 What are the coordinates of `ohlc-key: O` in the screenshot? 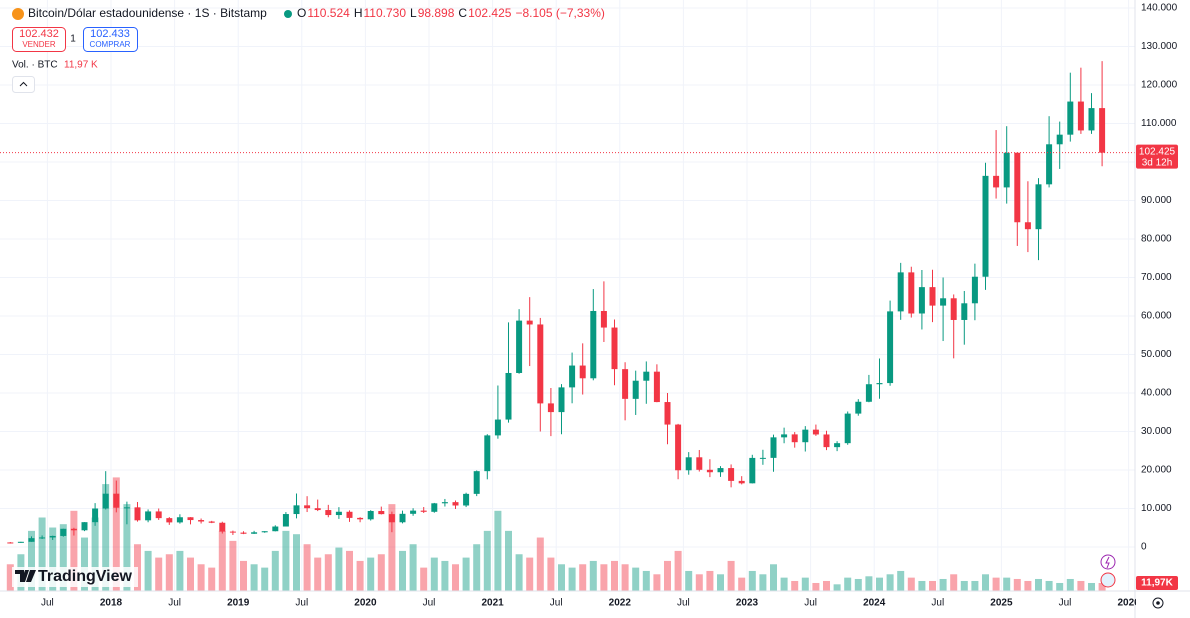 It's located at (301, 13).